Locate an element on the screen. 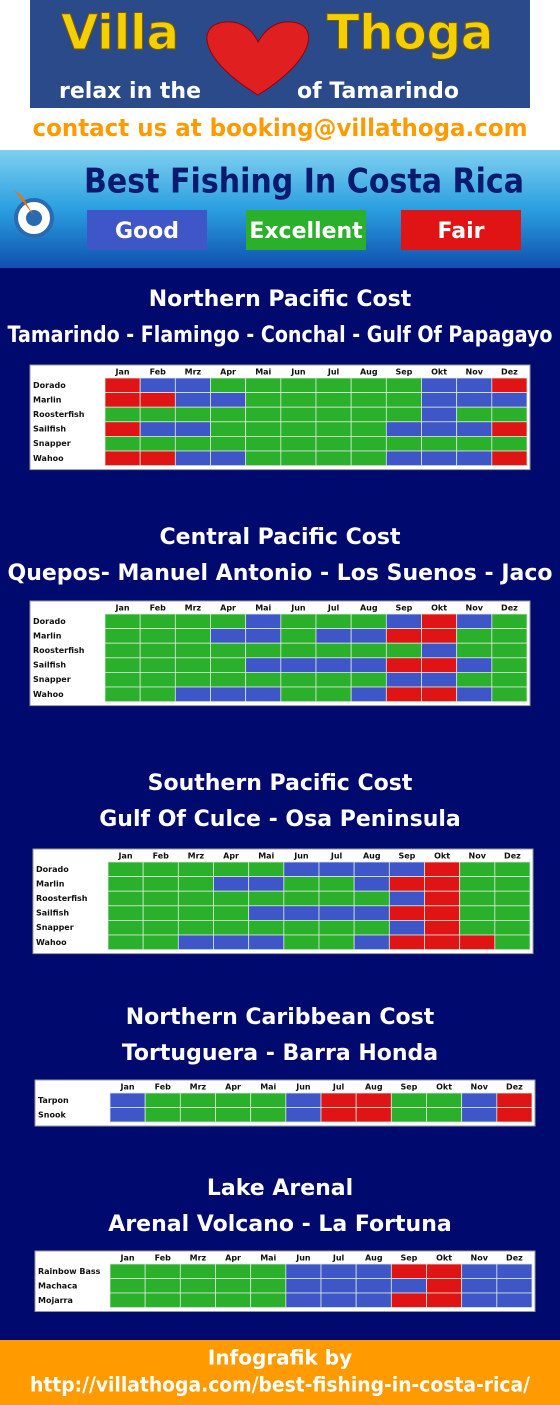  fish-label: Snapper is located at coordinates (55, 927).